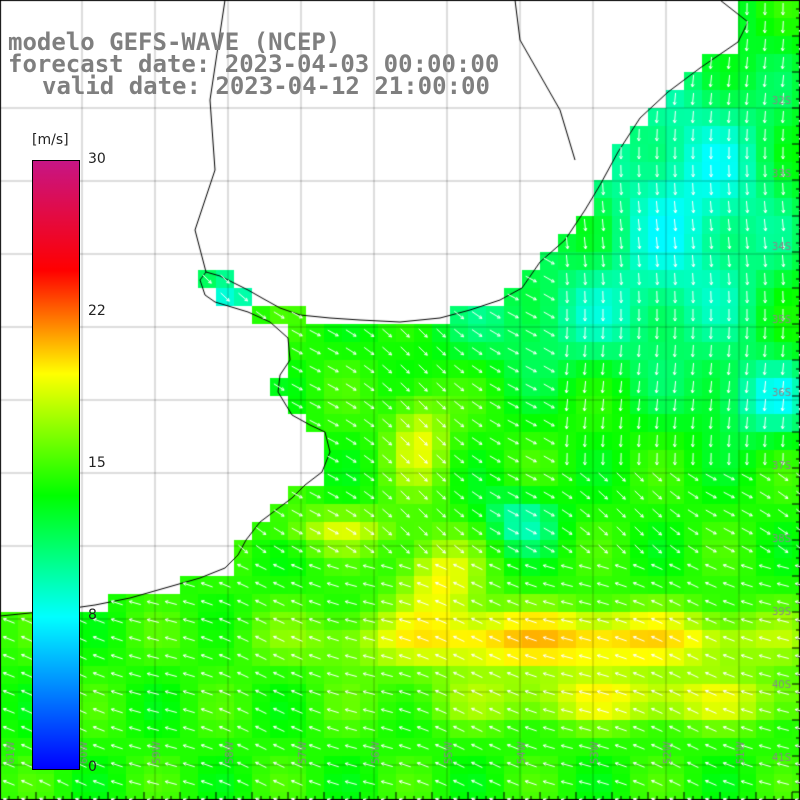 The image size is (800, 800). What do you see at coordinates (97, 159) in the screenshot?
I see `colorbar-tick-30: 30` at bounding box center [97, 159].